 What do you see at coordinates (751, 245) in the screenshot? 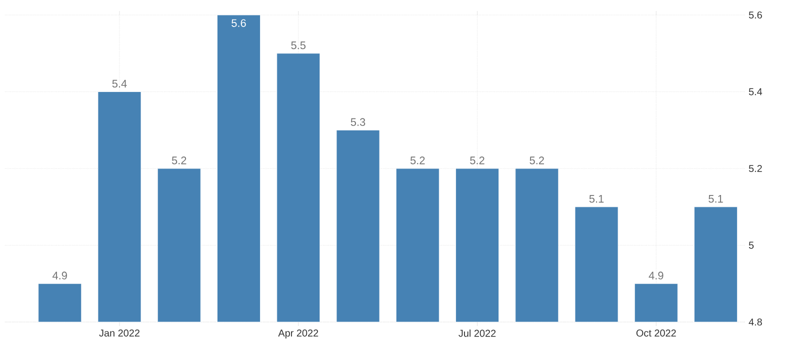
I see `y-tick-label: 5` at bounding box center [751, 245].